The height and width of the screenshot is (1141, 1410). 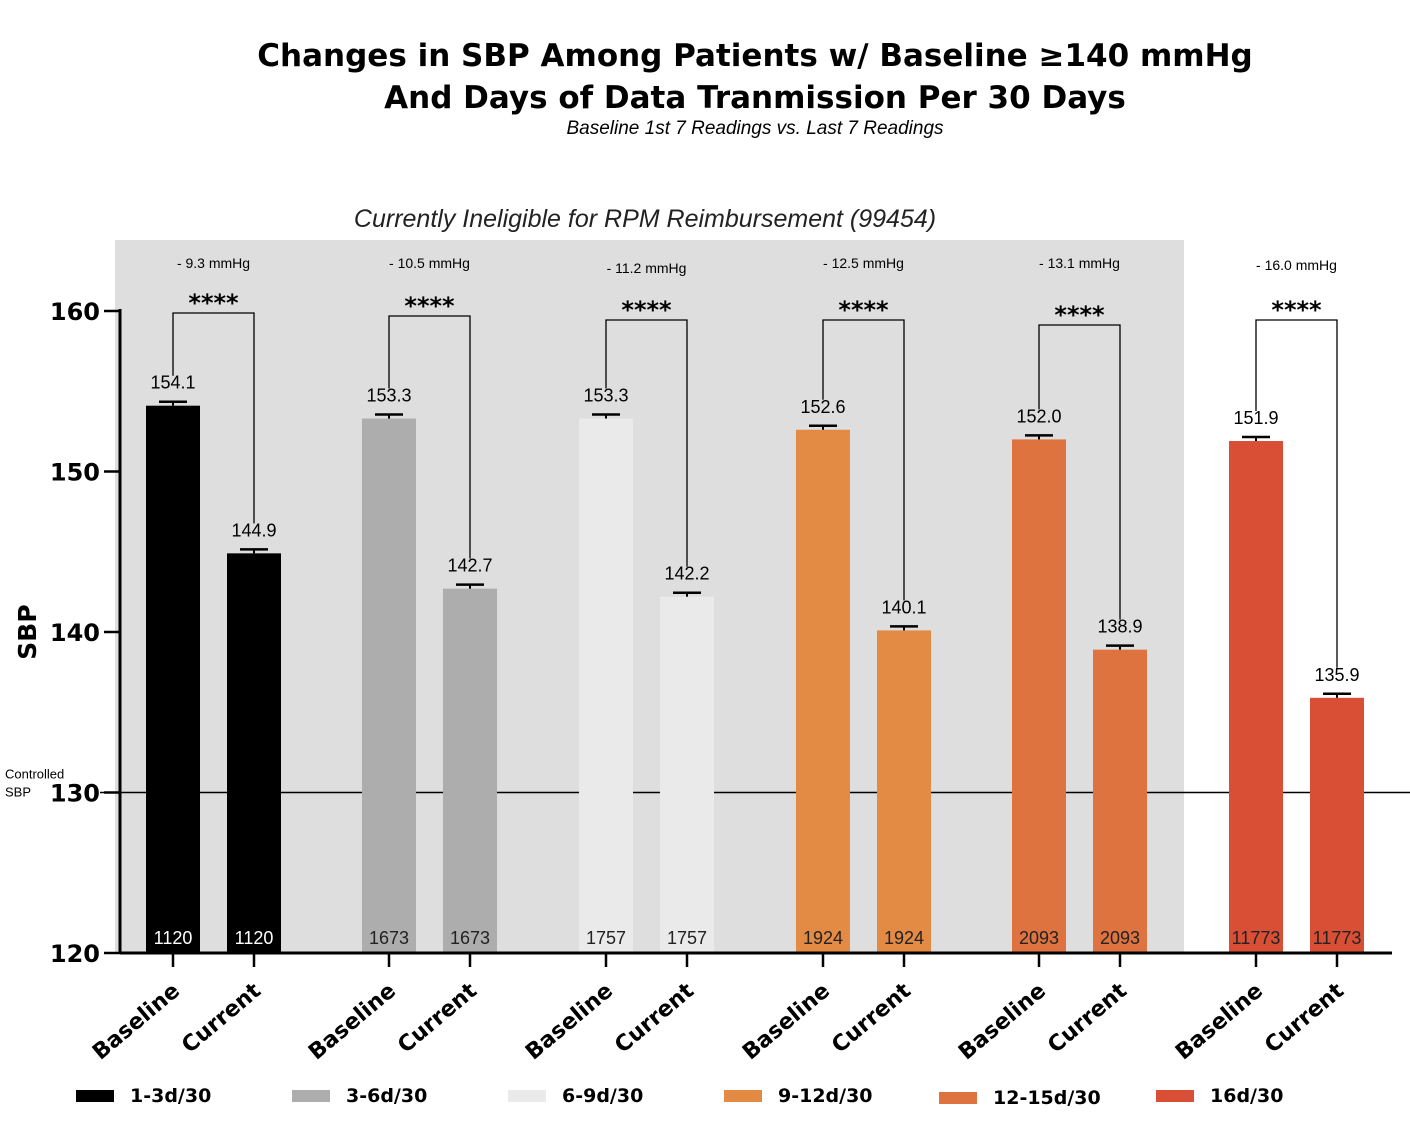 What do you see at coordinates (1047, 1098) in the screenshot?
I see `legend-label-12-15d/30: 12-15d/30` at bounding box center [1047, 1098].